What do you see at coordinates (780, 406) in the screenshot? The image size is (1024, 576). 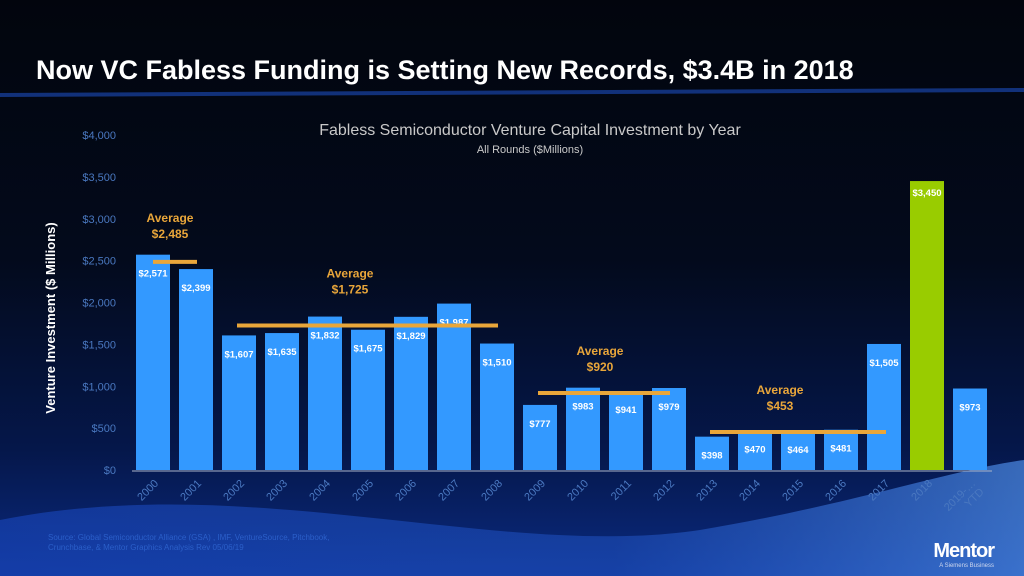 I see `average-value: $453` at bounding box center [780, 406].